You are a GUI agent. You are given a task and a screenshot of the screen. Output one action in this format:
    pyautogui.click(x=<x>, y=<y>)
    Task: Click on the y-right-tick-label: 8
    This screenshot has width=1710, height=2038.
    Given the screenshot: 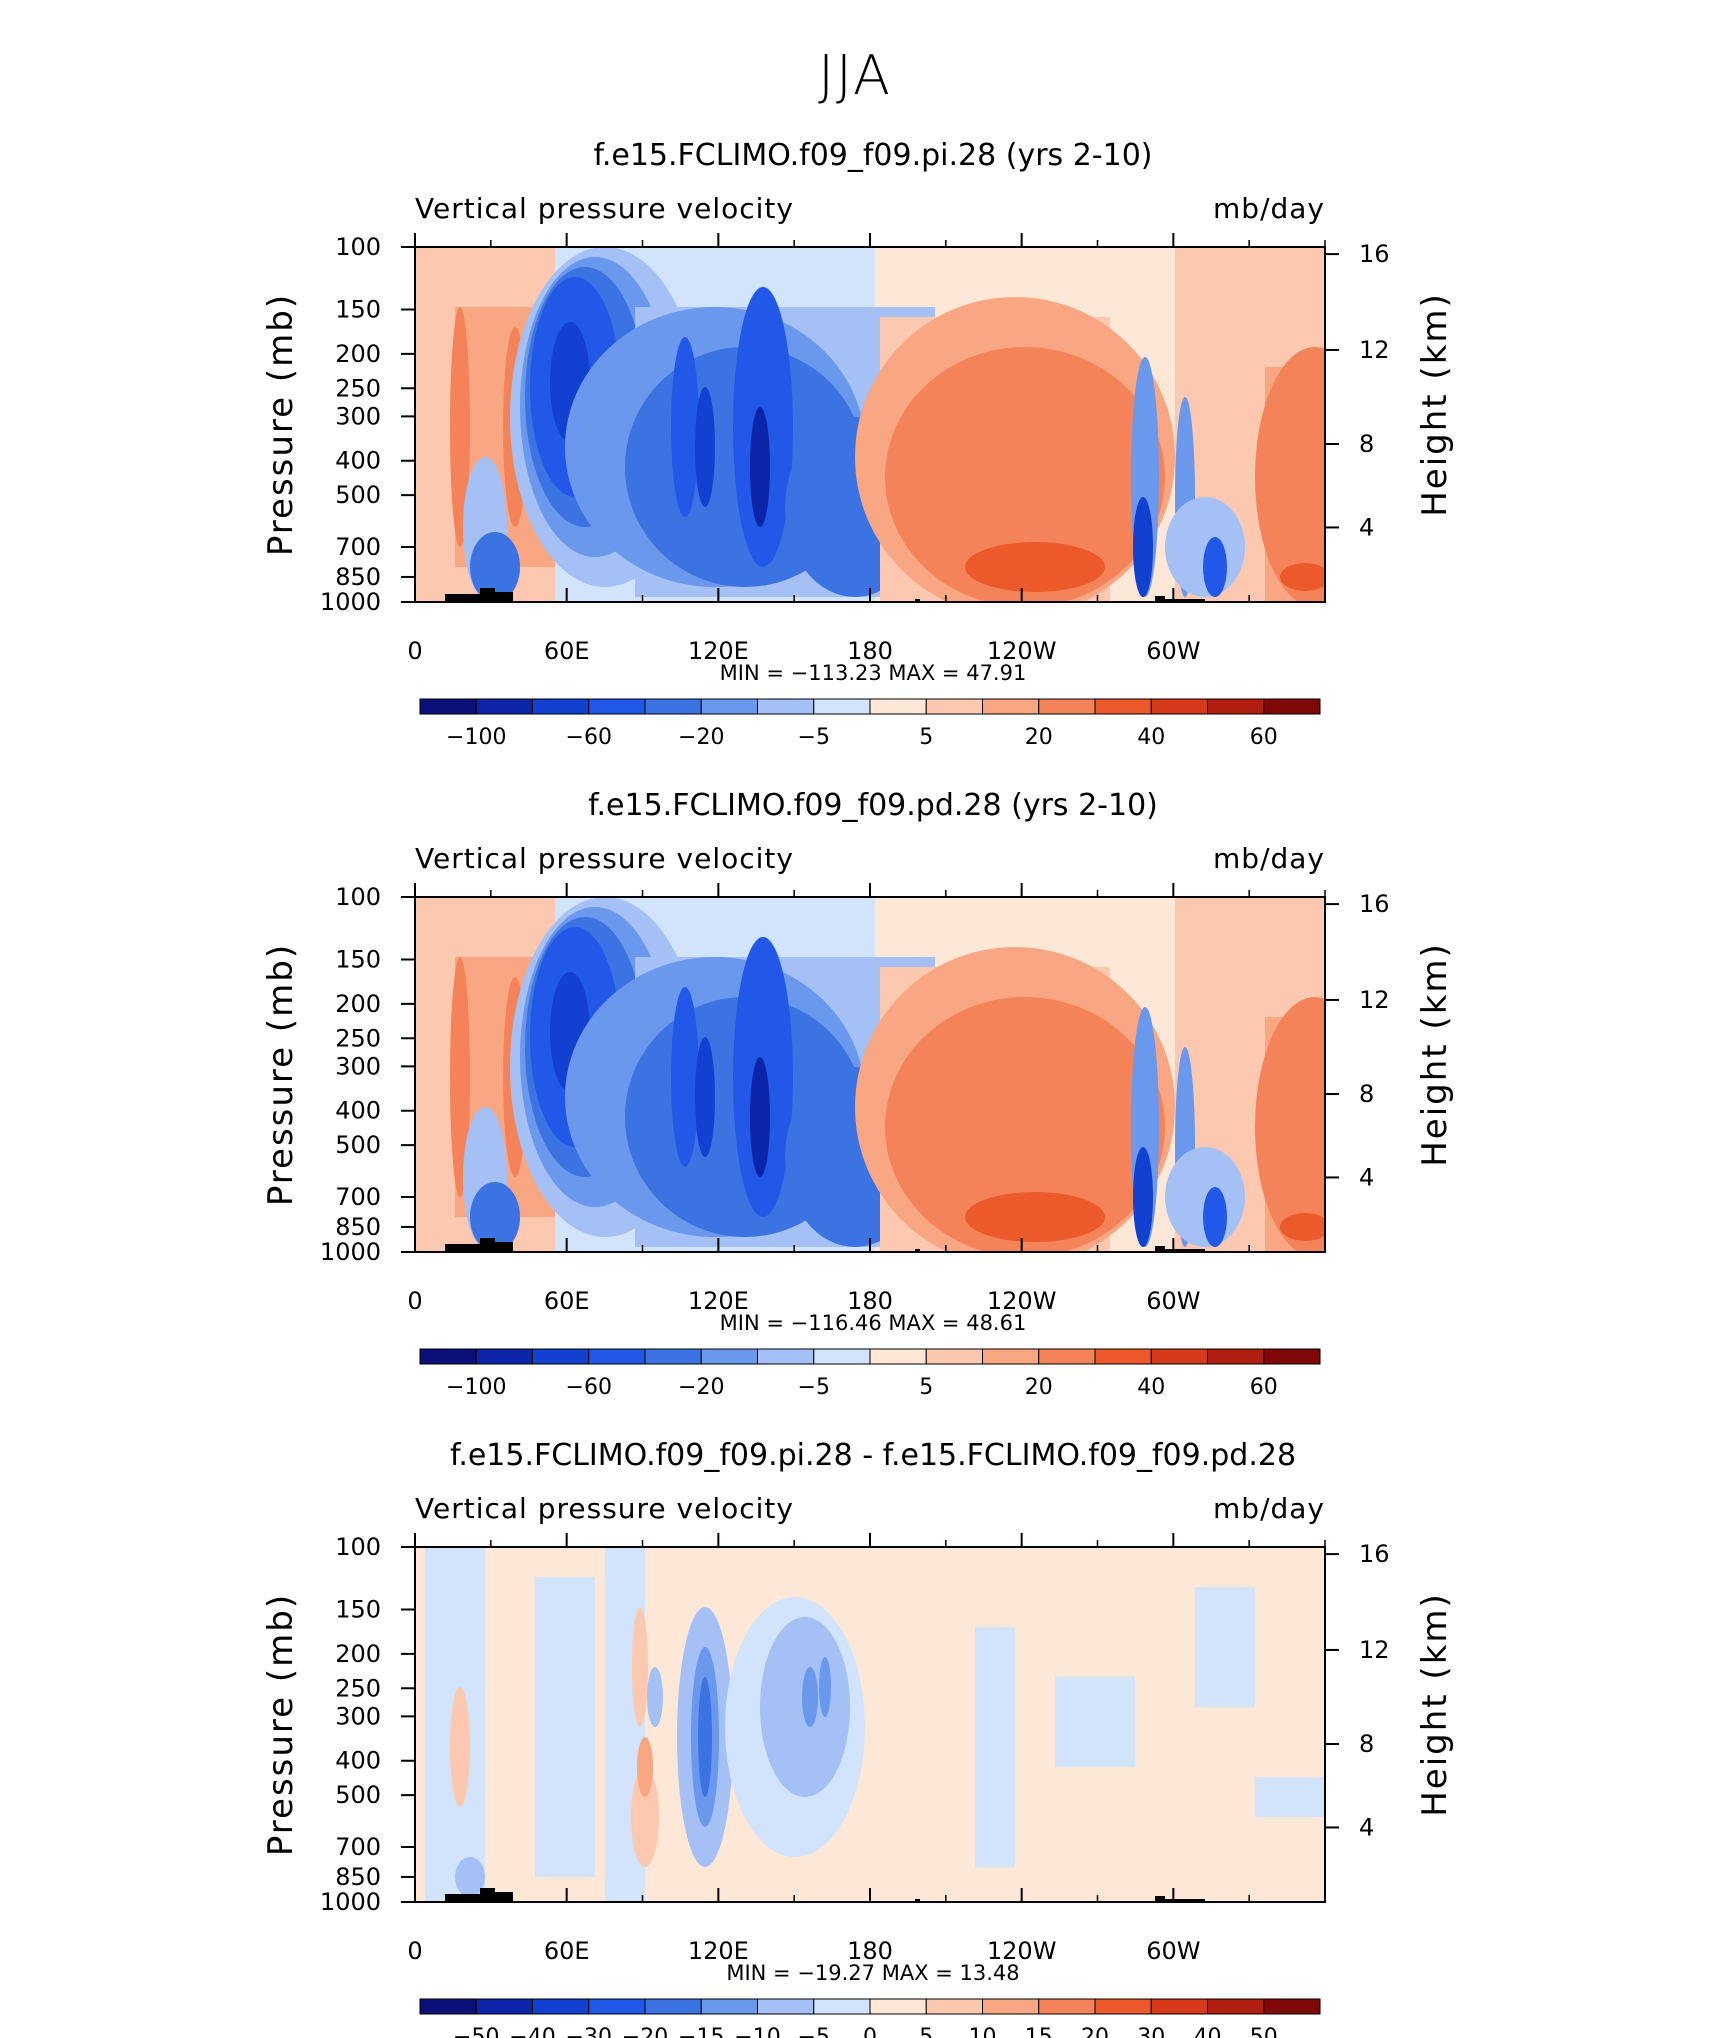 What is the action you would take?
    pyautogui.click(x=1366, y=1094)
    